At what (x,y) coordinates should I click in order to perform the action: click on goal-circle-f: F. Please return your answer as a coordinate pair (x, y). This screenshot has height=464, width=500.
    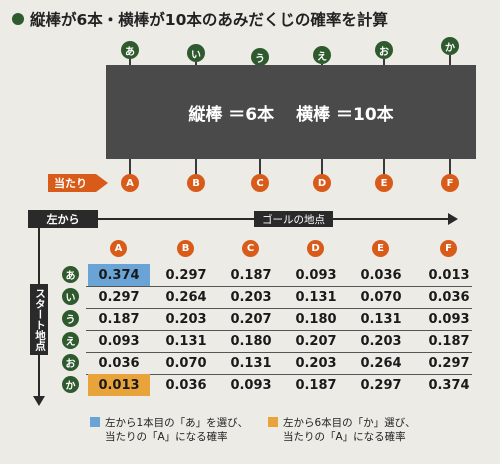
    Looking at the image, I should click on (450, 183).